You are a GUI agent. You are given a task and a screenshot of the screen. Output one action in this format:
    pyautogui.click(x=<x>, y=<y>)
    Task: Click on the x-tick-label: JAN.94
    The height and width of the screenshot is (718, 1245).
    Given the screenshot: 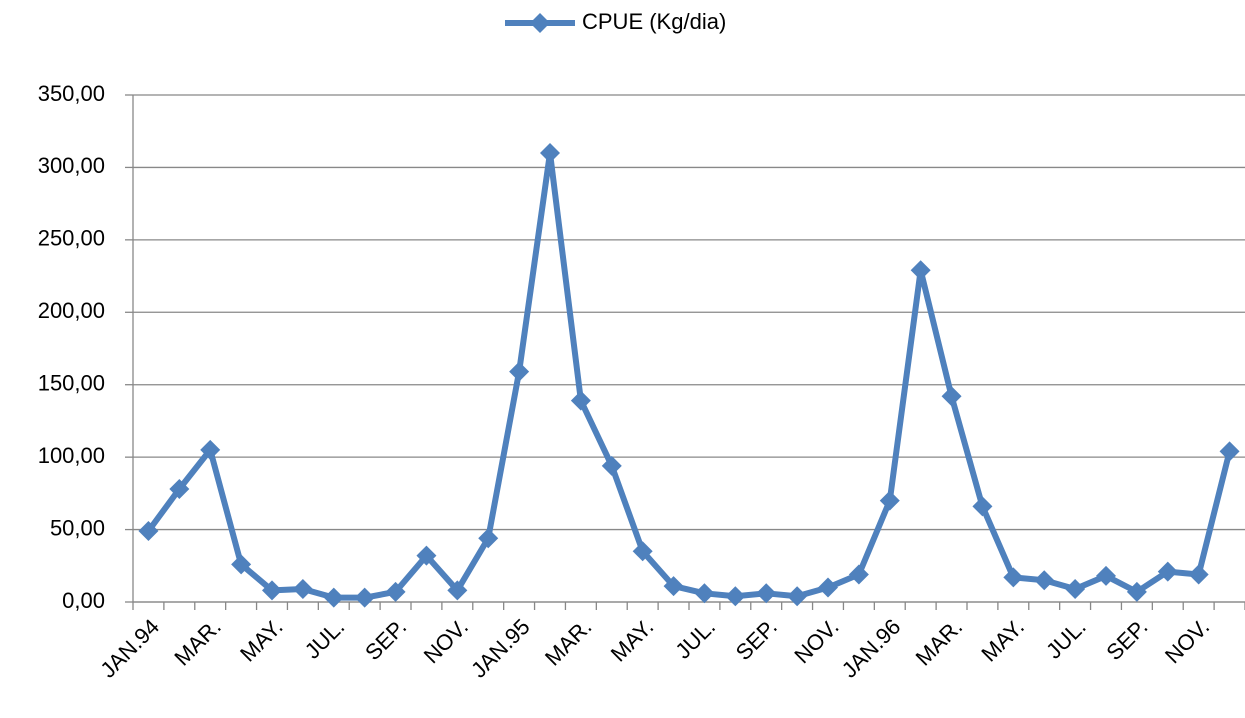 What is the action you would take?
    pyautogui.click(x=129, y=648)
    